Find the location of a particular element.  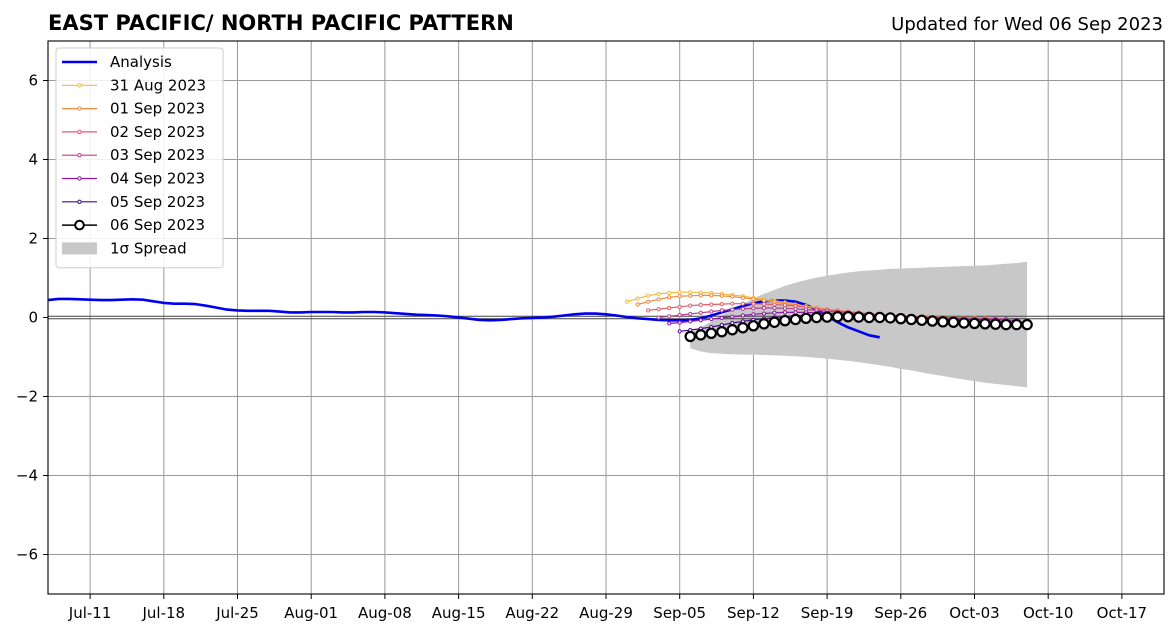

x-tick-label: Aug-08 is located at coordinates (385, 613).